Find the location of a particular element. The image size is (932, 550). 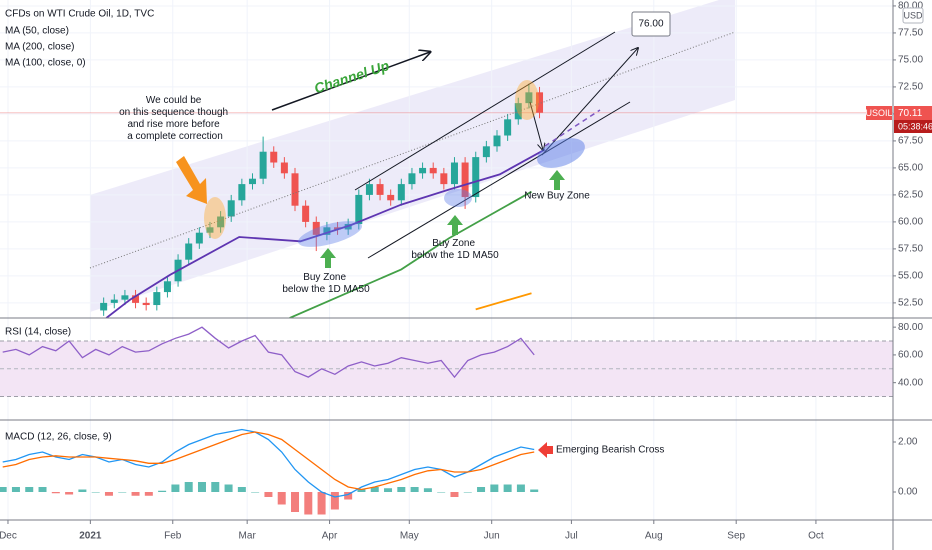

y-tick-label: 80.00 is located at coordinates (910, 6).